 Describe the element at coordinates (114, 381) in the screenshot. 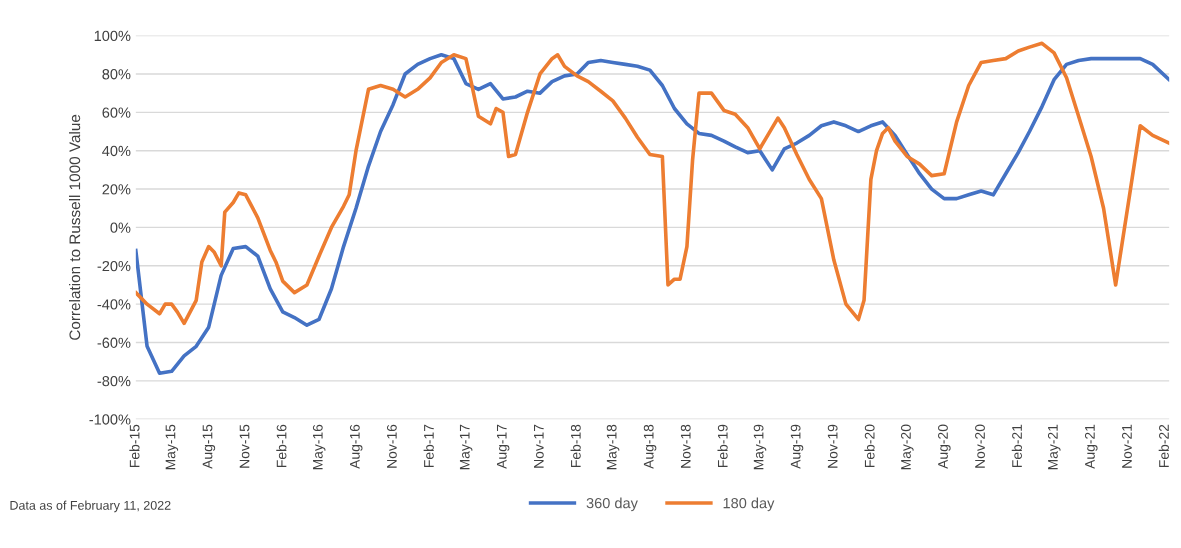

I see `y-tick-label: -80%` at that location.